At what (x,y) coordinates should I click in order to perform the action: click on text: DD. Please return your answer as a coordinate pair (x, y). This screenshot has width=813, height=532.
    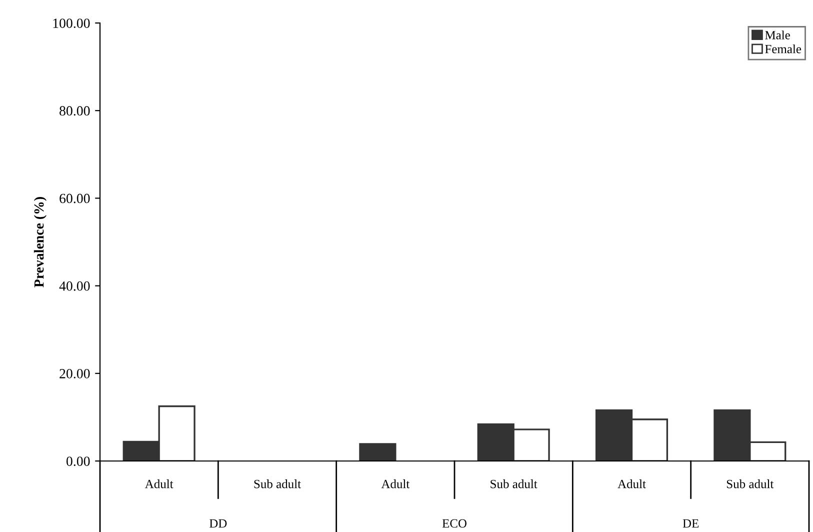
    Looking at the image, I should click on (218, 523).